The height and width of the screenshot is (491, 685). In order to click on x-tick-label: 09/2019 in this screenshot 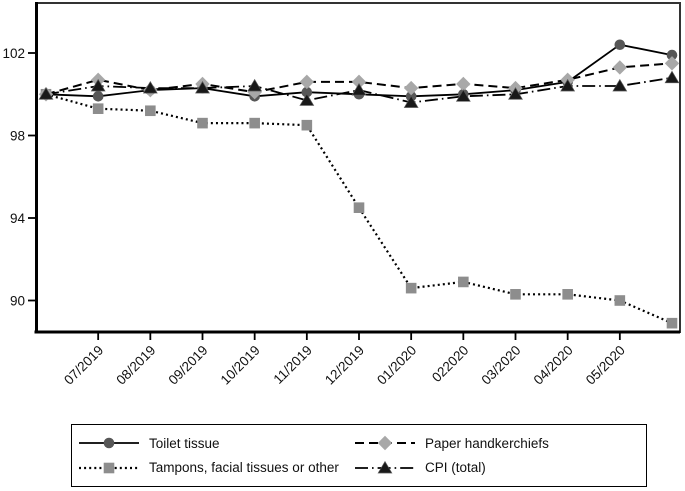, I will do `click(187, 365)`.